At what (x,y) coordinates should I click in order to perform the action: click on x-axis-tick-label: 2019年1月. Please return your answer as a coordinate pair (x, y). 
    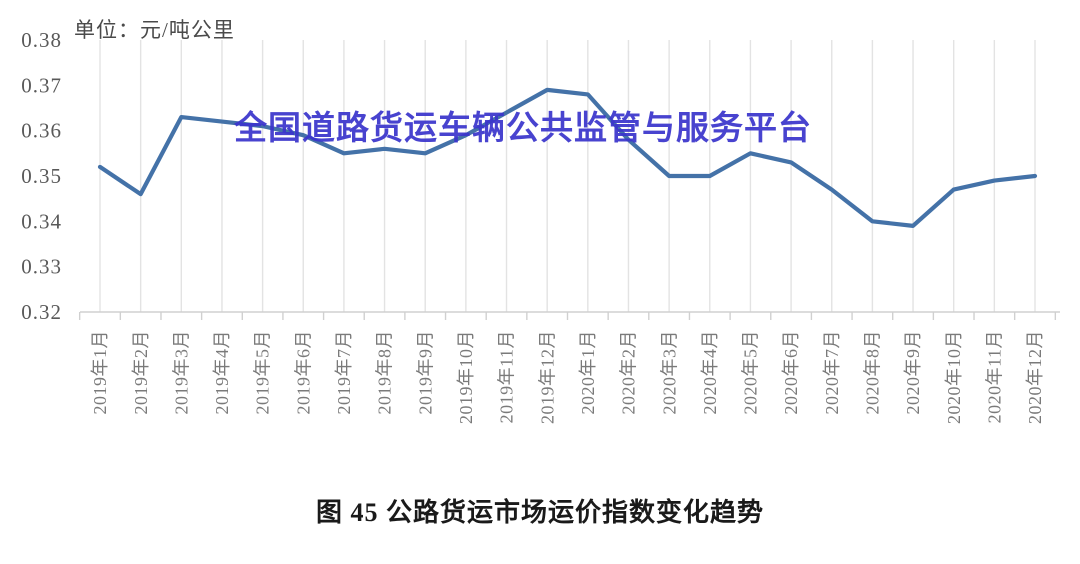
    Looking at the image, I should click on (100, 372).